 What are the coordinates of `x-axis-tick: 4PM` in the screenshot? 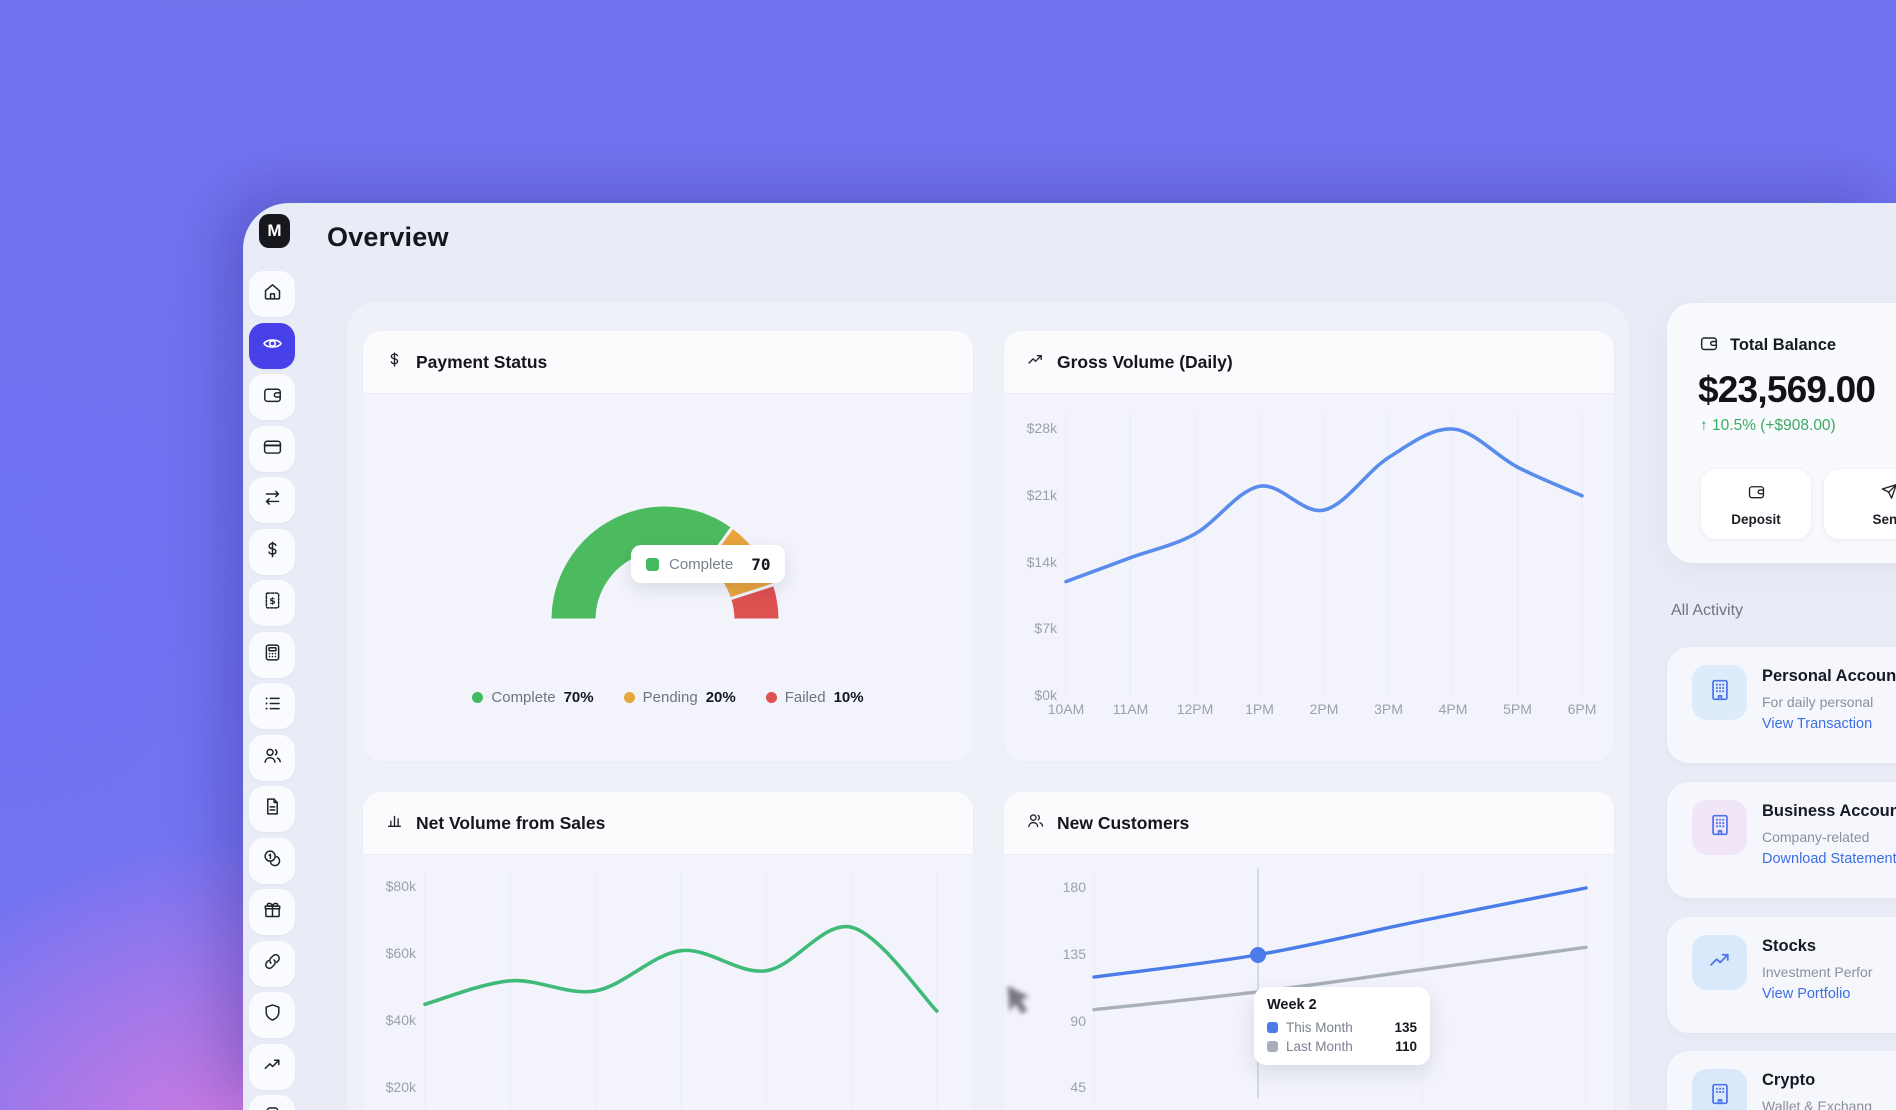 It's located at (1453, 709).